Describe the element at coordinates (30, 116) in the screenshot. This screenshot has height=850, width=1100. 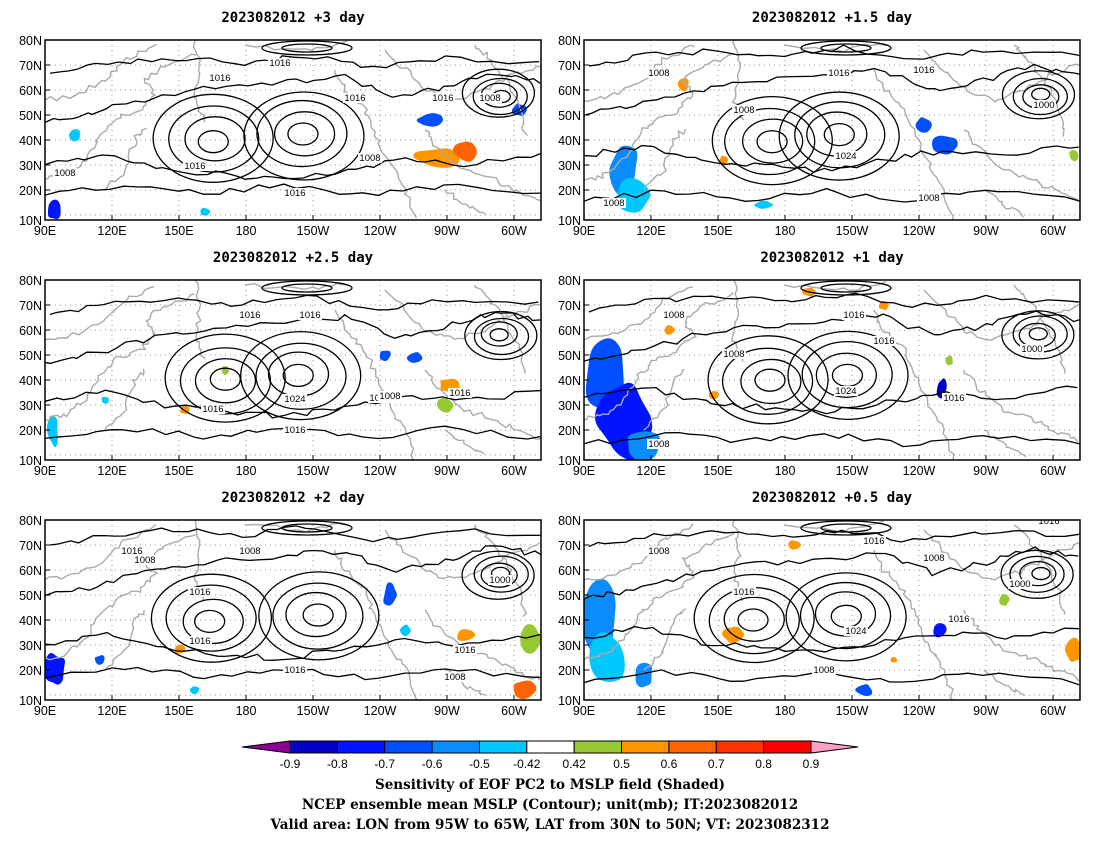
I see `y-tick-label: 50N` at that location.